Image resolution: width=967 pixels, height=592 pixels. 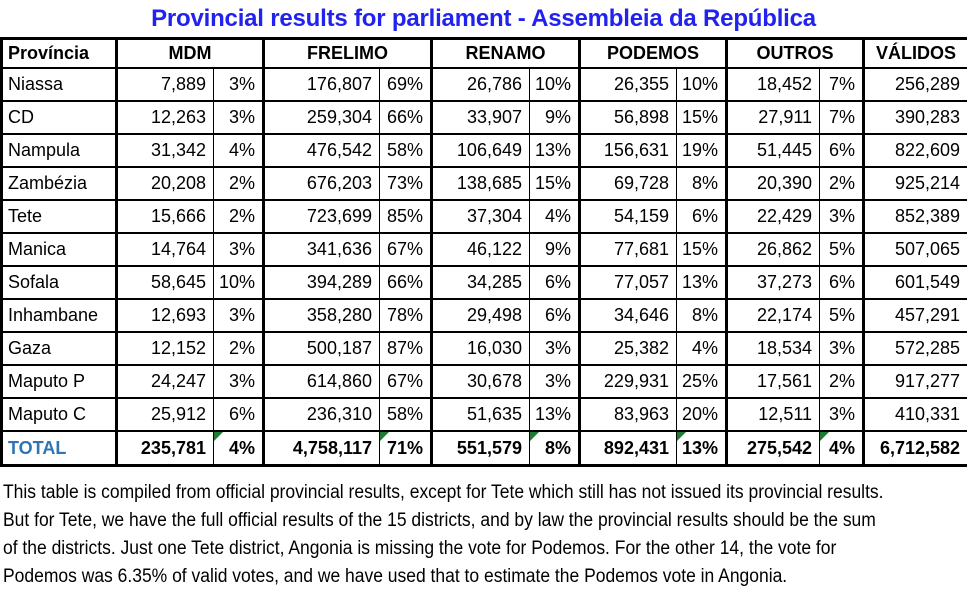 I want to click on cell-province: Zambézia, so click(x=59, y=183).